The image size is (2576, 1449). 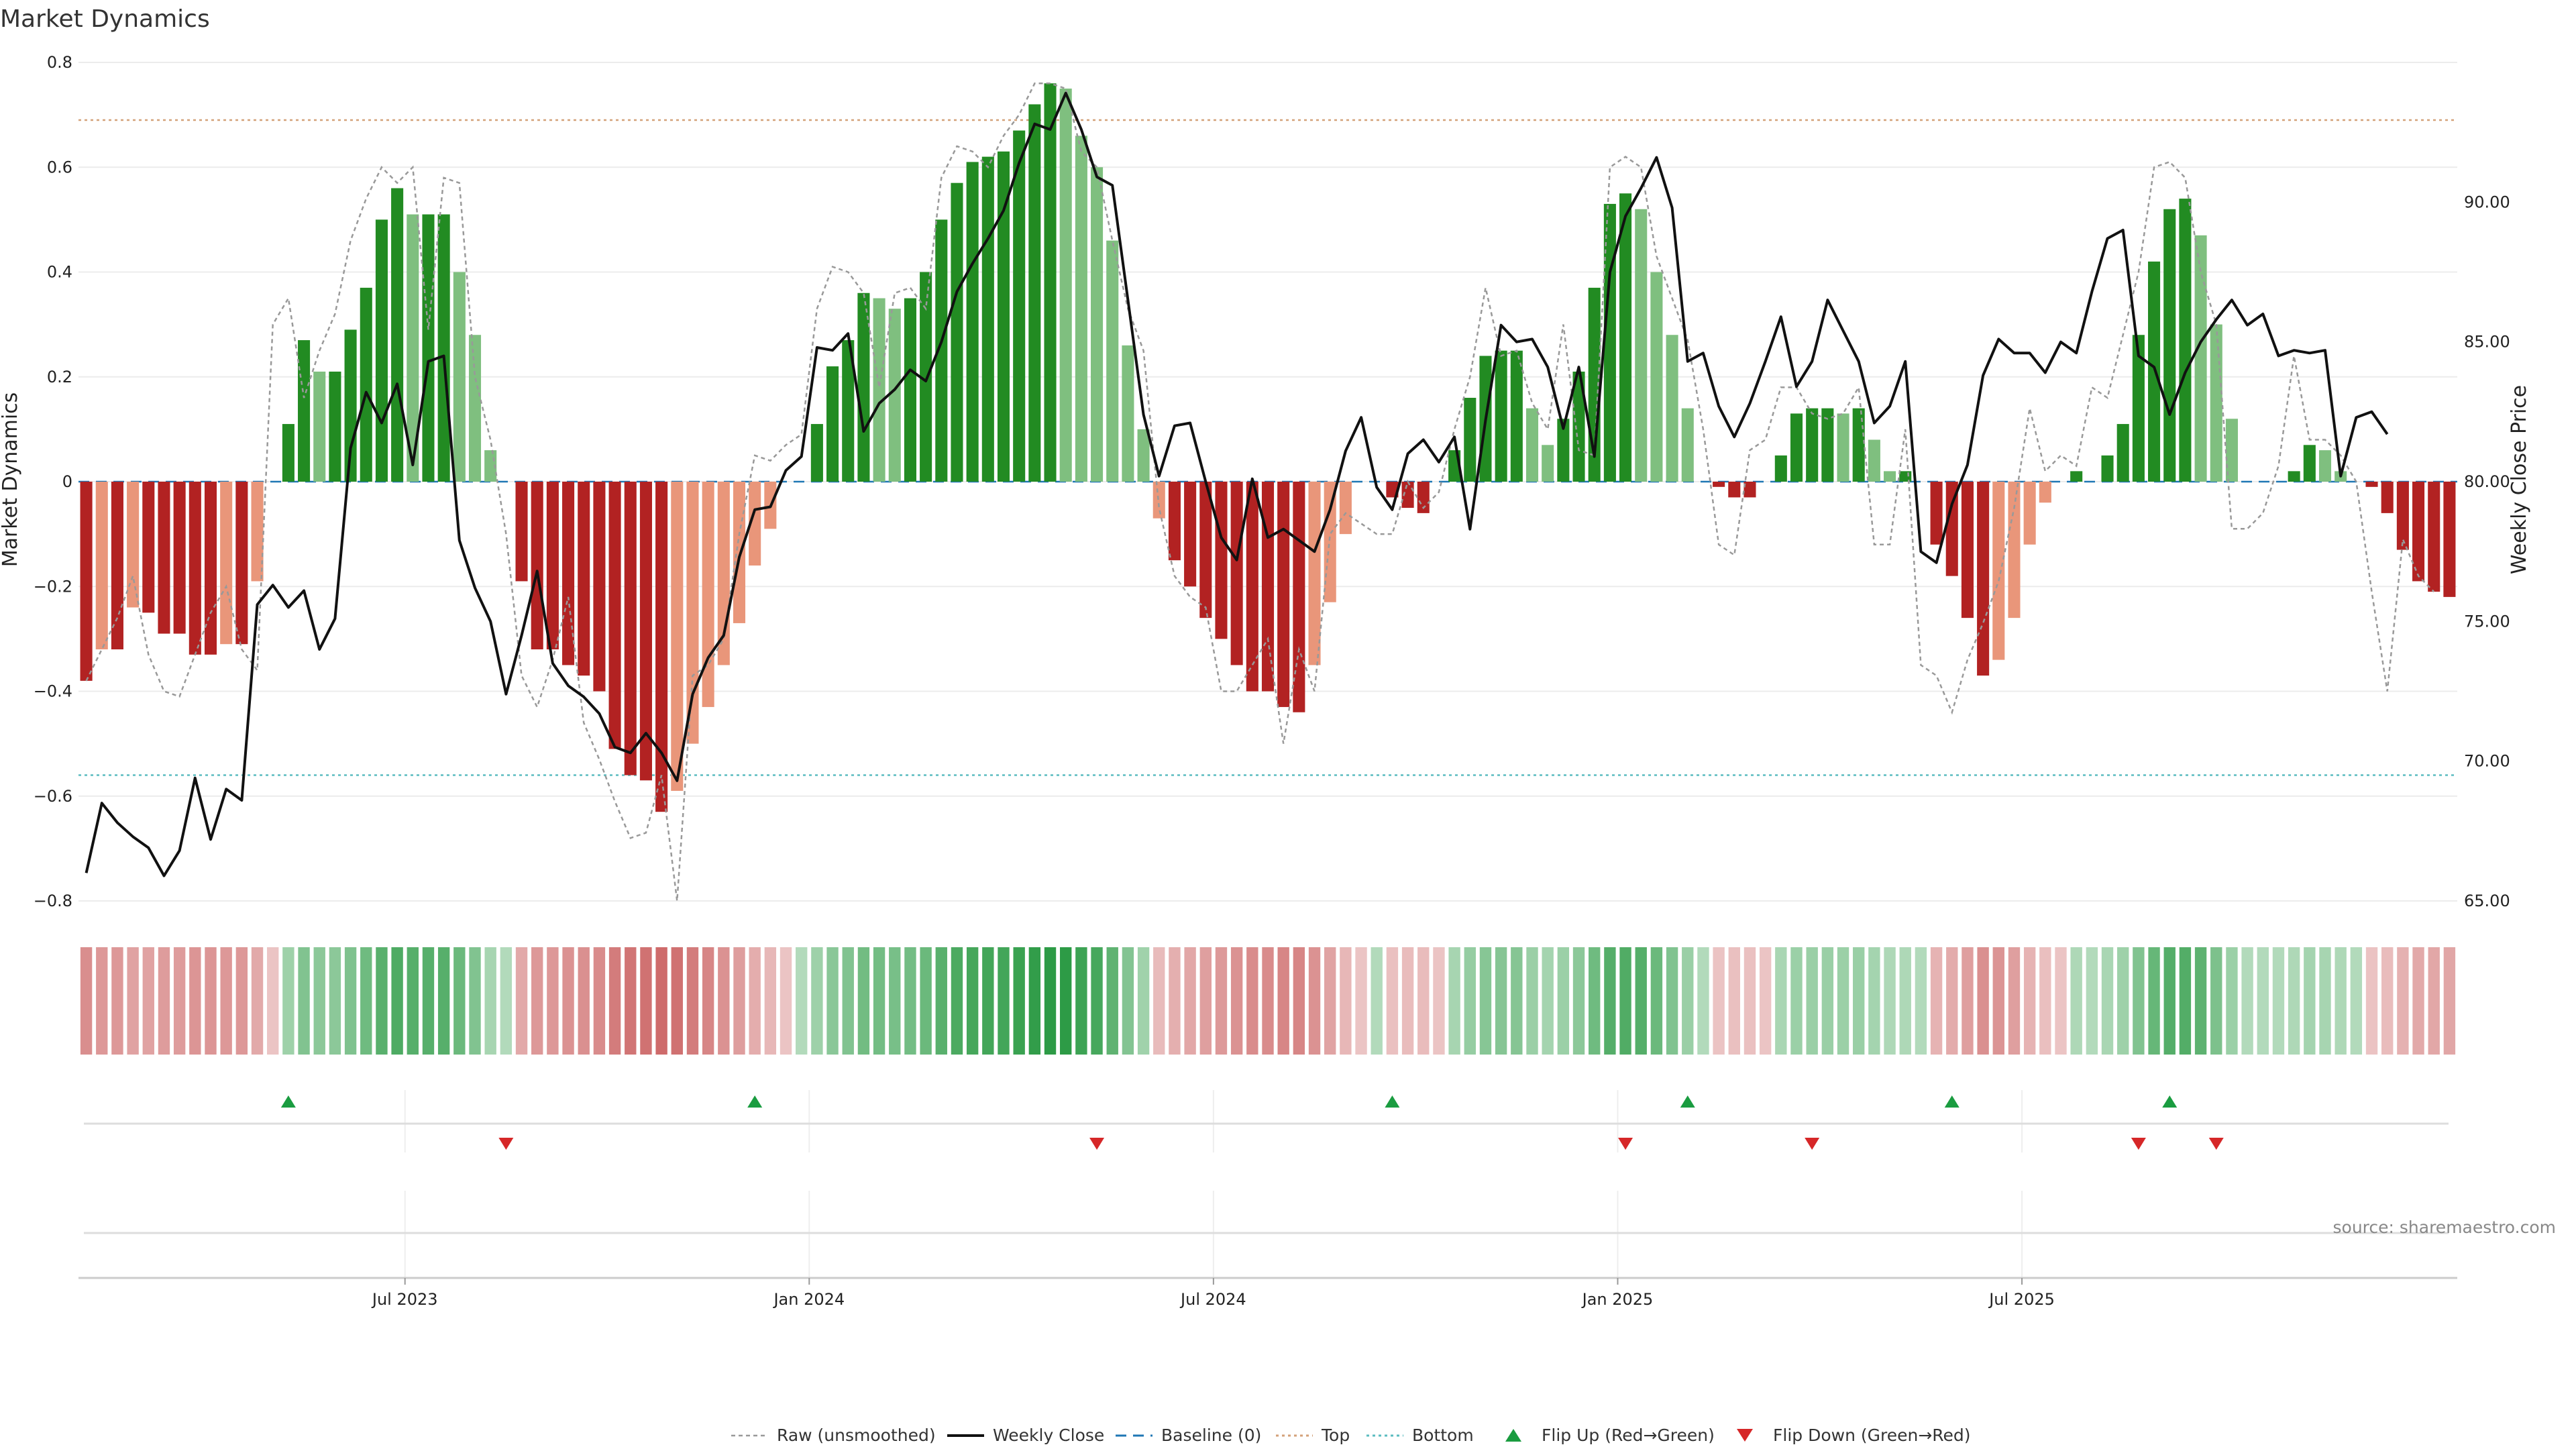 What do you see at coordinates (2487, 202) in the screenshot?
I see `y-right-tick-label: 90.00` at bounding box center [2487, 202].